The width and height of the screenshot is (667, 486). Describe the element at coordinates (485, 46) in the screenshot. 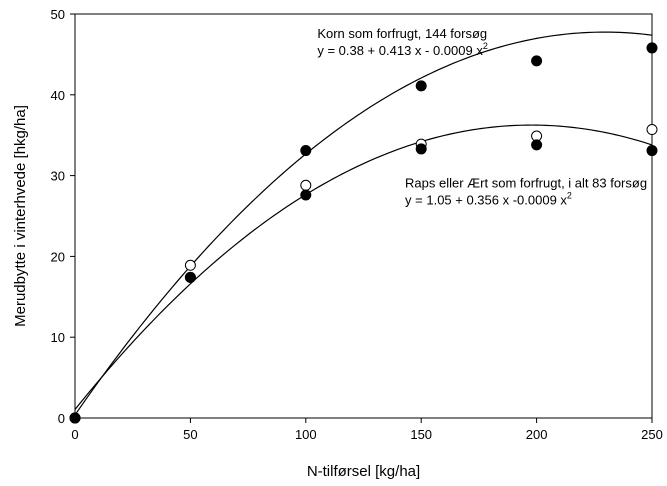

I see `annotation-0-superscript: 2` at that location.